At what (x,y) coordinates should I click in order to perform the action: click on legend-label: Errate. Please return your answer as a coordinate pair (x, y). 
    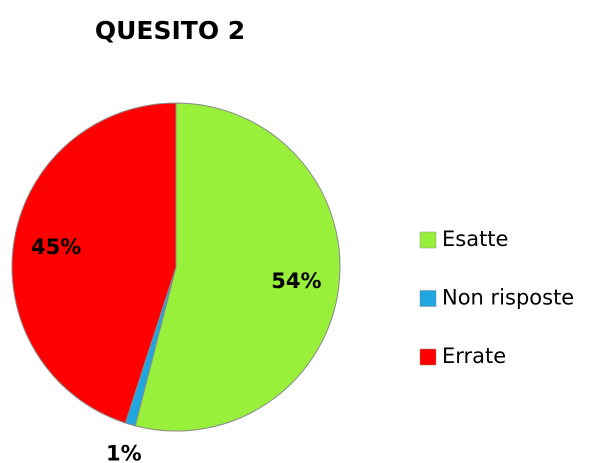
    Looking at the image, I should click on (474, 356).